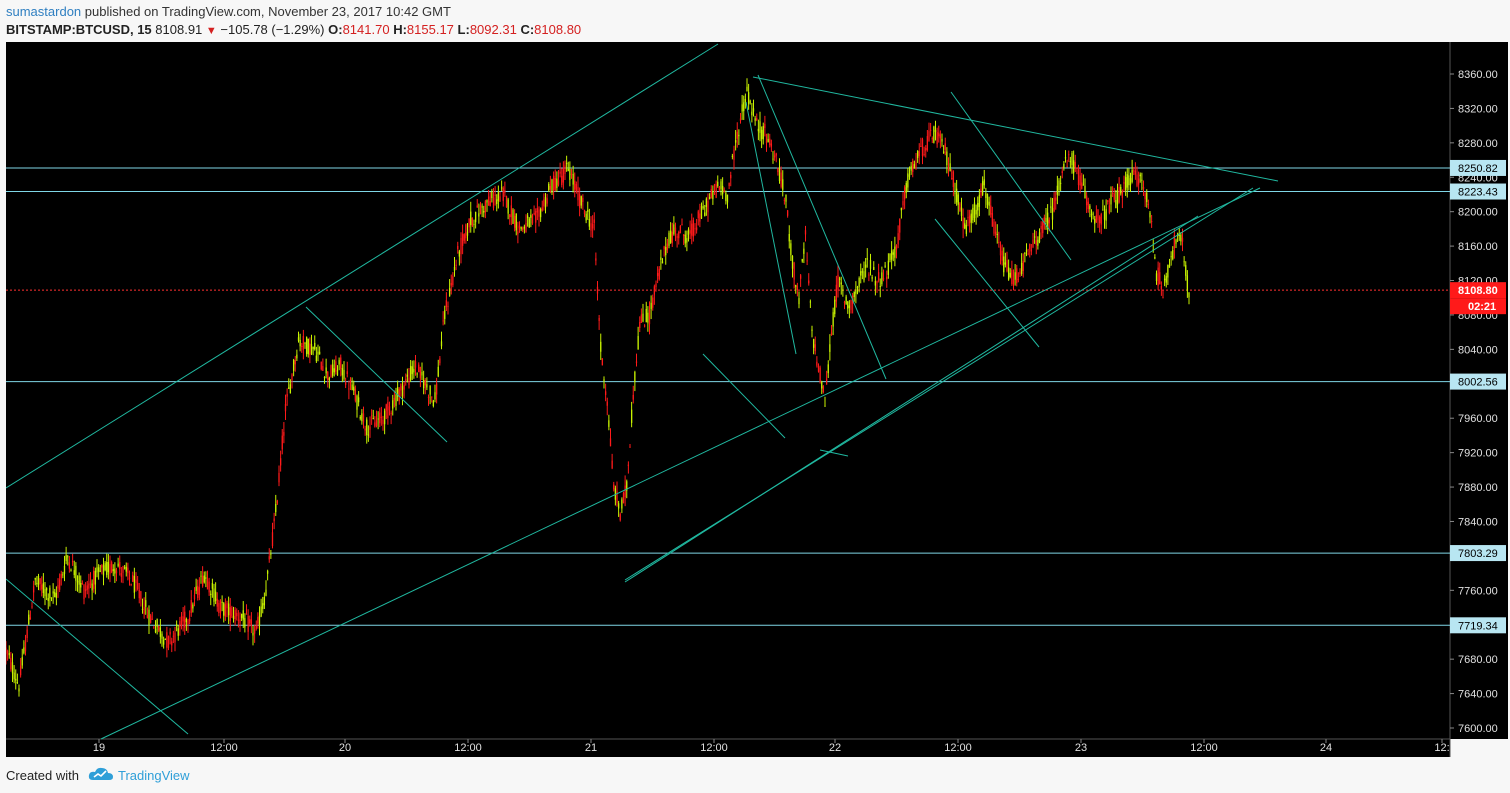  What do you see at coordinates (1478, 522) in the screenshot?
I see `y-tick-label: 7840.00` at bounding box center [1478, 522].